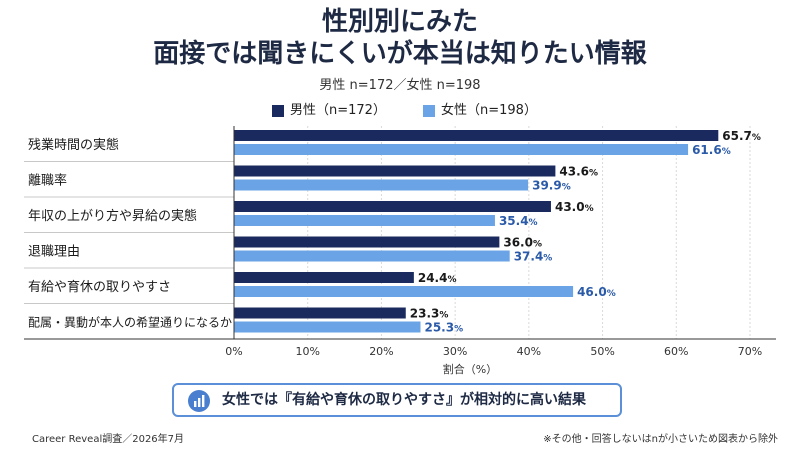 The height and width of the screenshot is (450, 800). I want to click on legend-label-female: 女性（n=198）, so click(489, 110).